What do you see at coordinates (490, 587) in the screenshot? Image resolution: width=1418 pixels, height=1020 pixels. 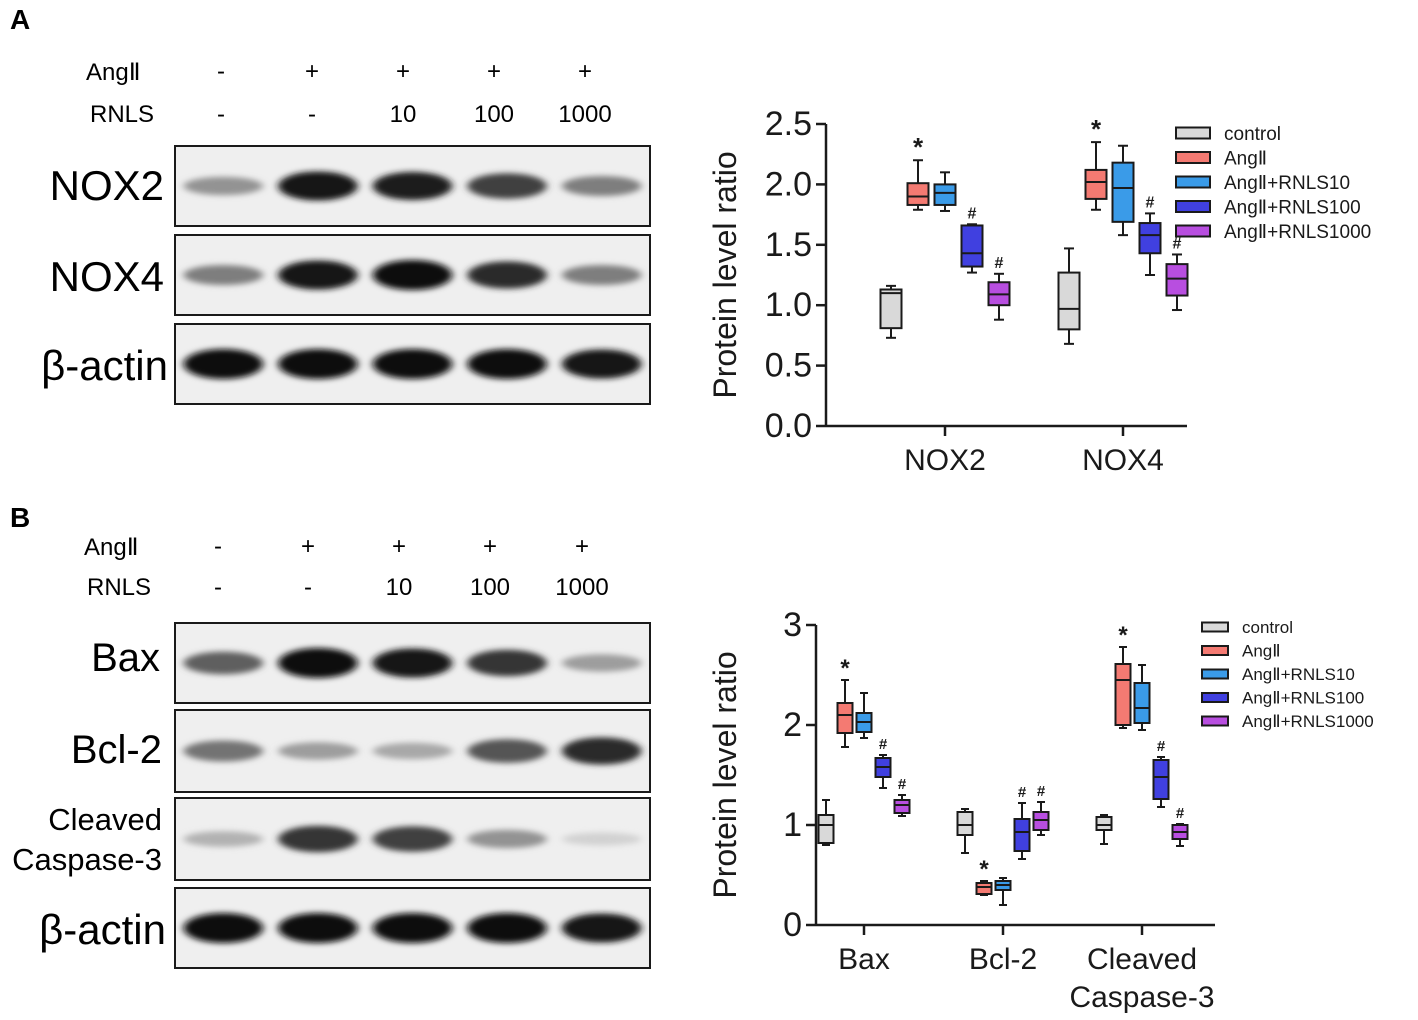 I see `treatment-value: 100` at bounding box center [490, 587].